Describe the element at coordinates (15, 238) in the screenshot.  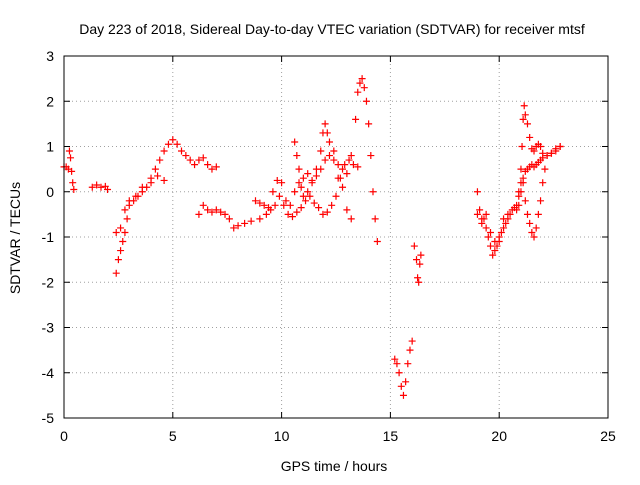
I see `y-axis-label: SDTVAR / TECUs` at that location.